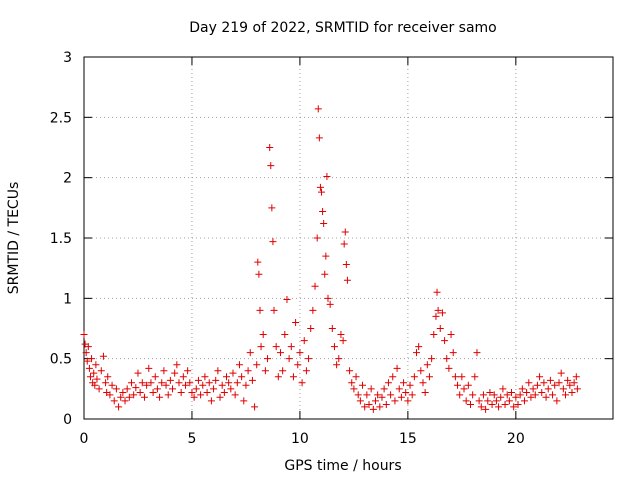 The image size is (640, 480). What do you see at coordinates (61, 239) in the screenshot?
I see `y-tick-label: 1.5` at bounding box center [61, 239].